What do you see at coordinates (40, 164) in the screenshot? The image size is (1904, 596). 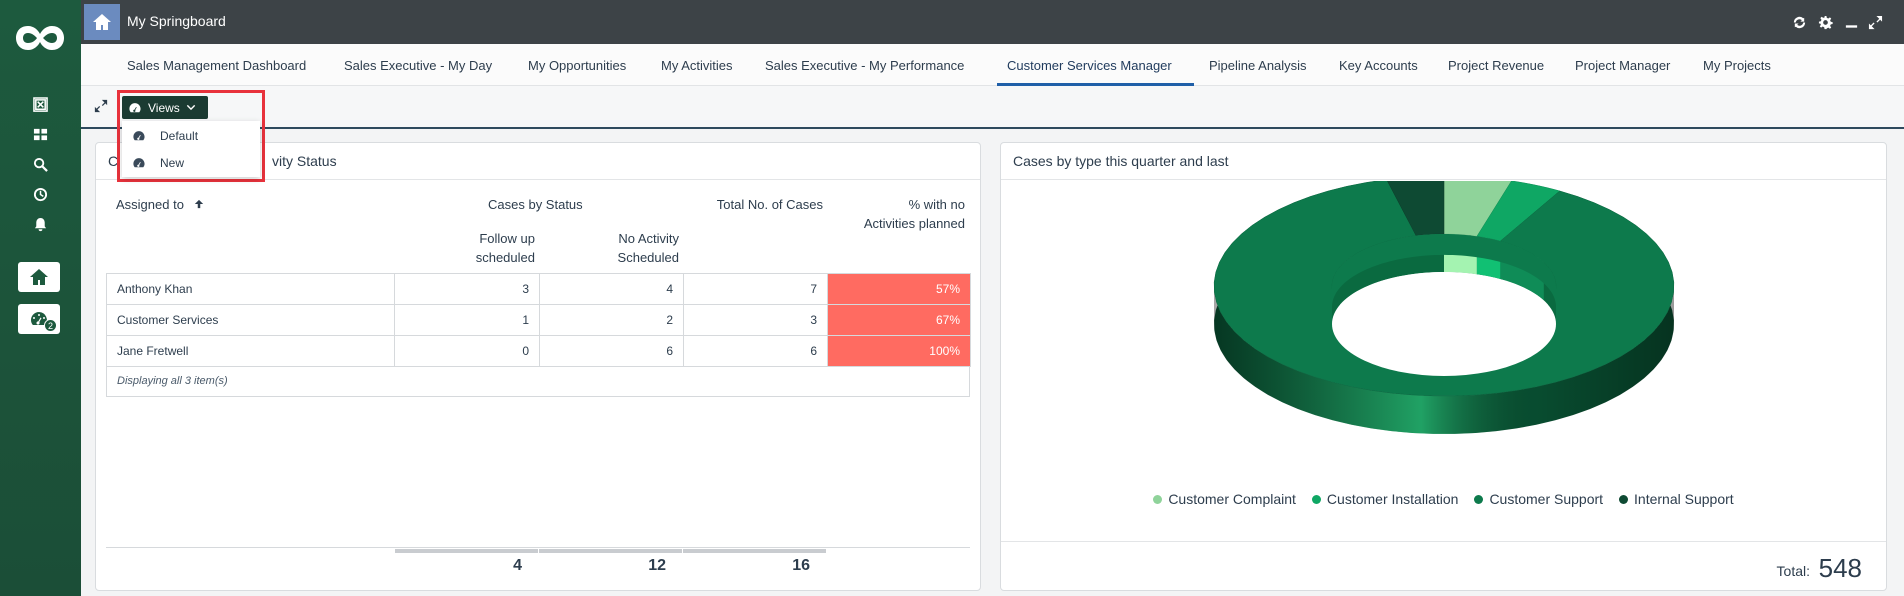 I see `search-icon` at bounding box center [40, 164].